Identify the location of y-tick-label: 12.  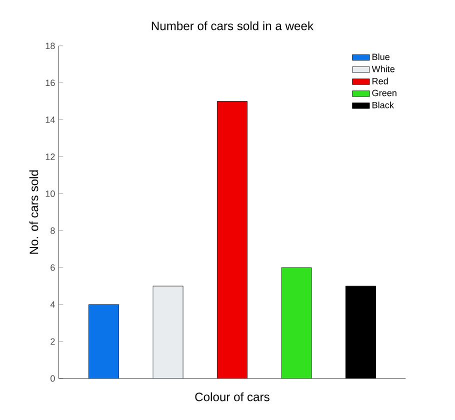
(50, 157).